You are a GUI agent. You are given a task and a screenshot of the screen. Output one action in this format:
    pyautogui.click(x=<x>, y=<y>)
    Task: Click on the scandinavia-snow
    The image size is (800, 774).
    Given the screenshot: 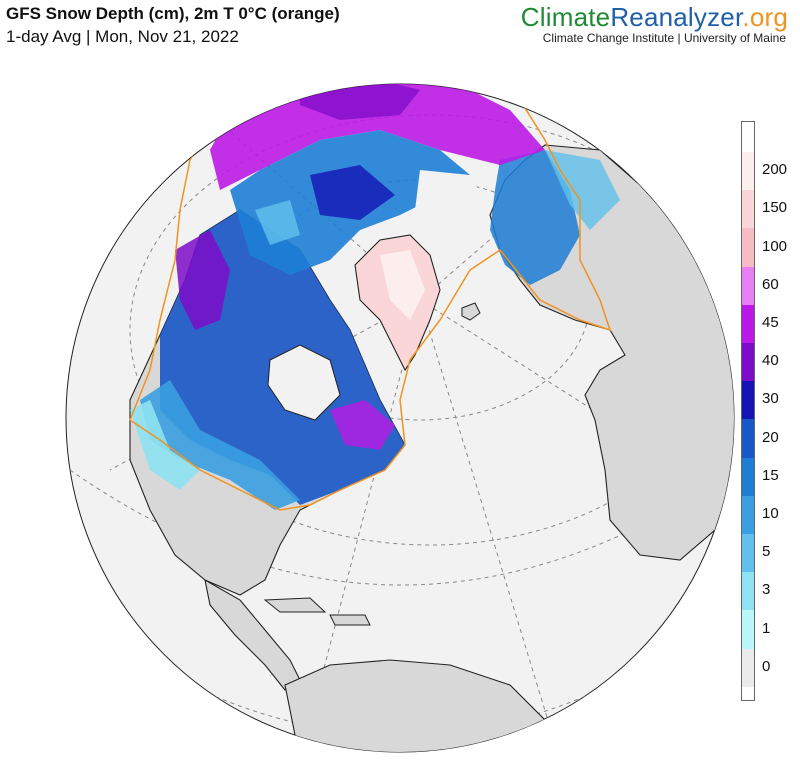 What is the action you would take?
    pyautogui.click(x=535, y=217)
    